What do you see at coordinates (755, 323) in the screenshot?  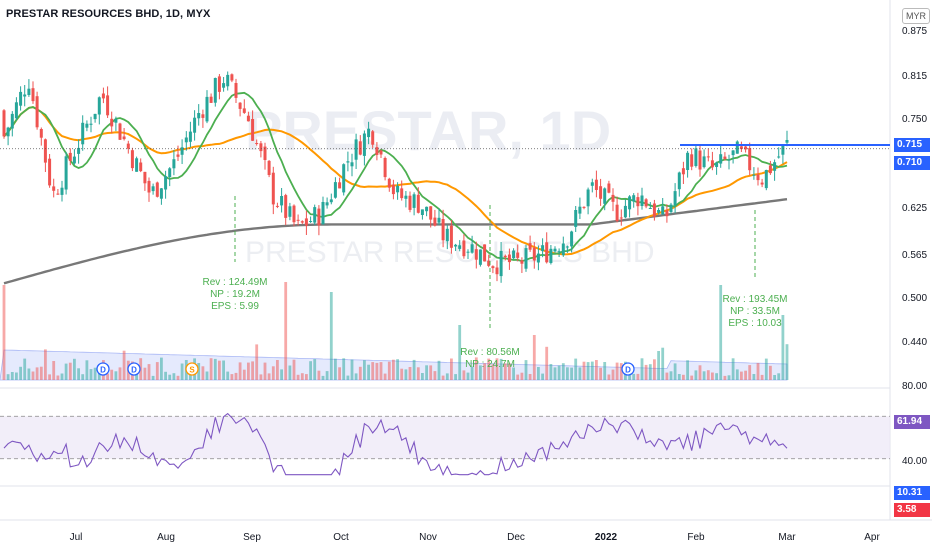 I see `earnings-annotation-line: EPS : 10.03` at bounding box center [755, 323].